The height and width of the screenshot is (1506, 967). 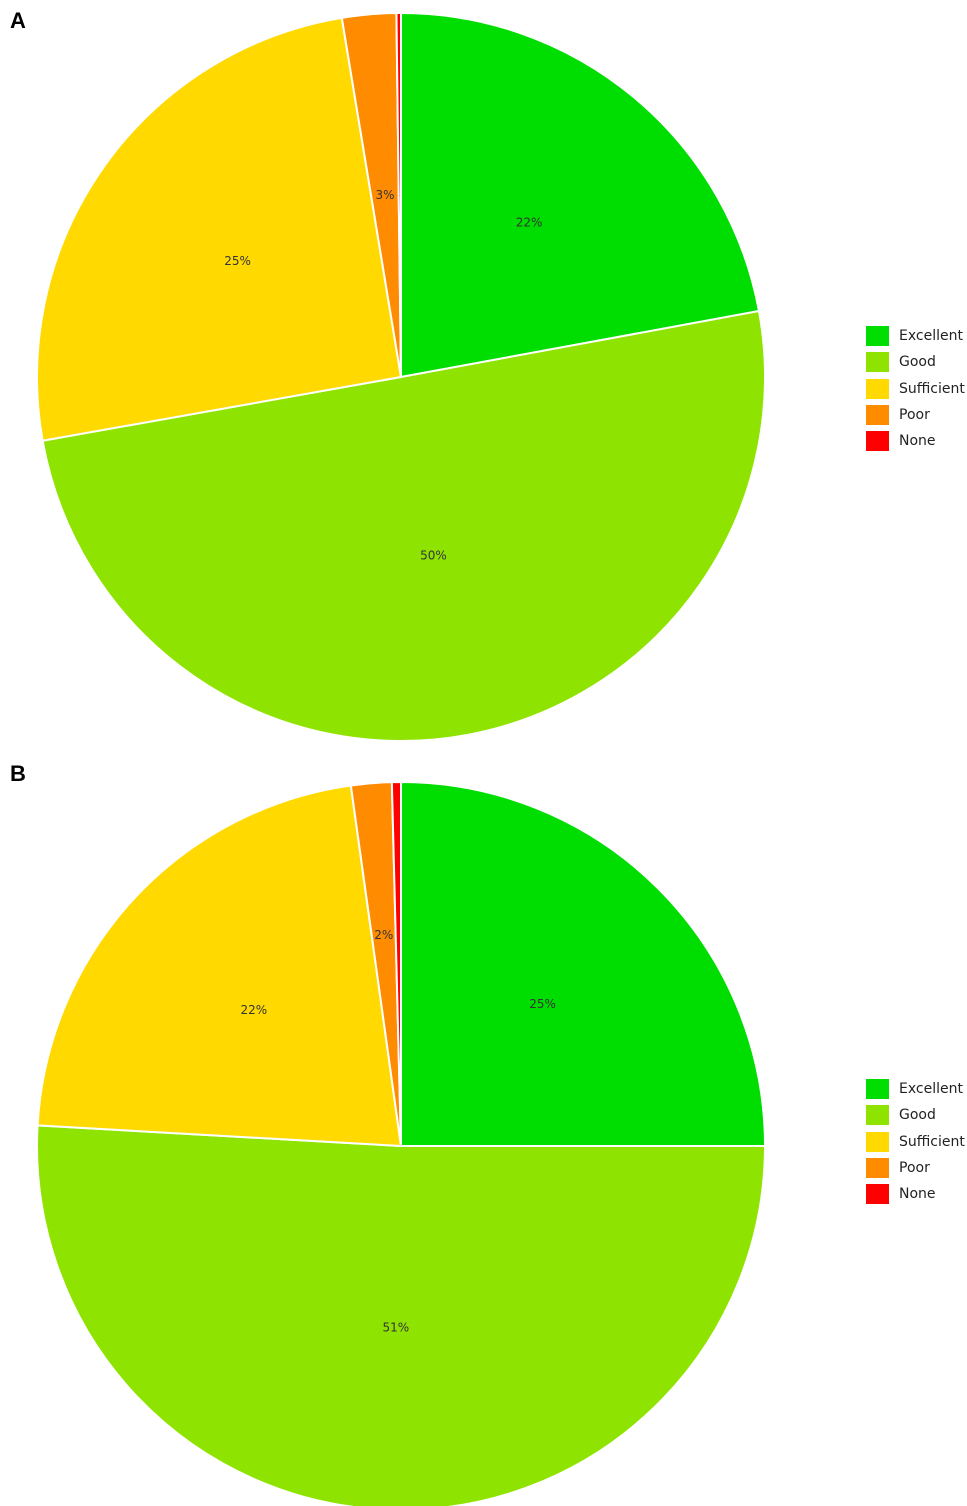 What do you see at coordinates (18, 773) in the screenshot?
I see `panel-label-b: B` at bounding box center [18, 773].